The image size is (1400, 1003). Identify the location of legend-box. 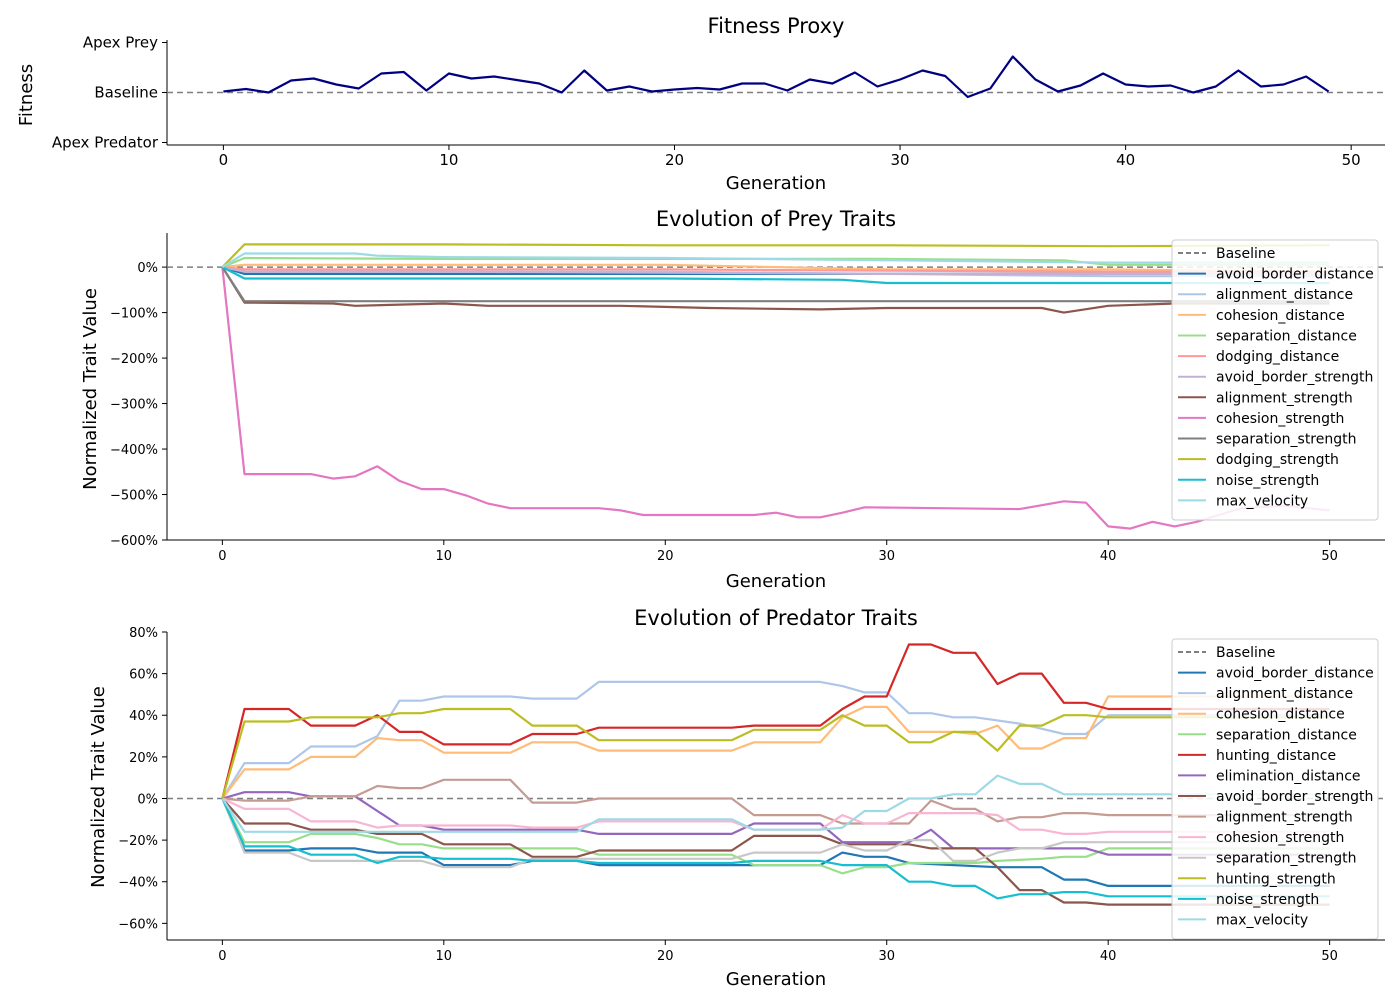
(1275, 789).